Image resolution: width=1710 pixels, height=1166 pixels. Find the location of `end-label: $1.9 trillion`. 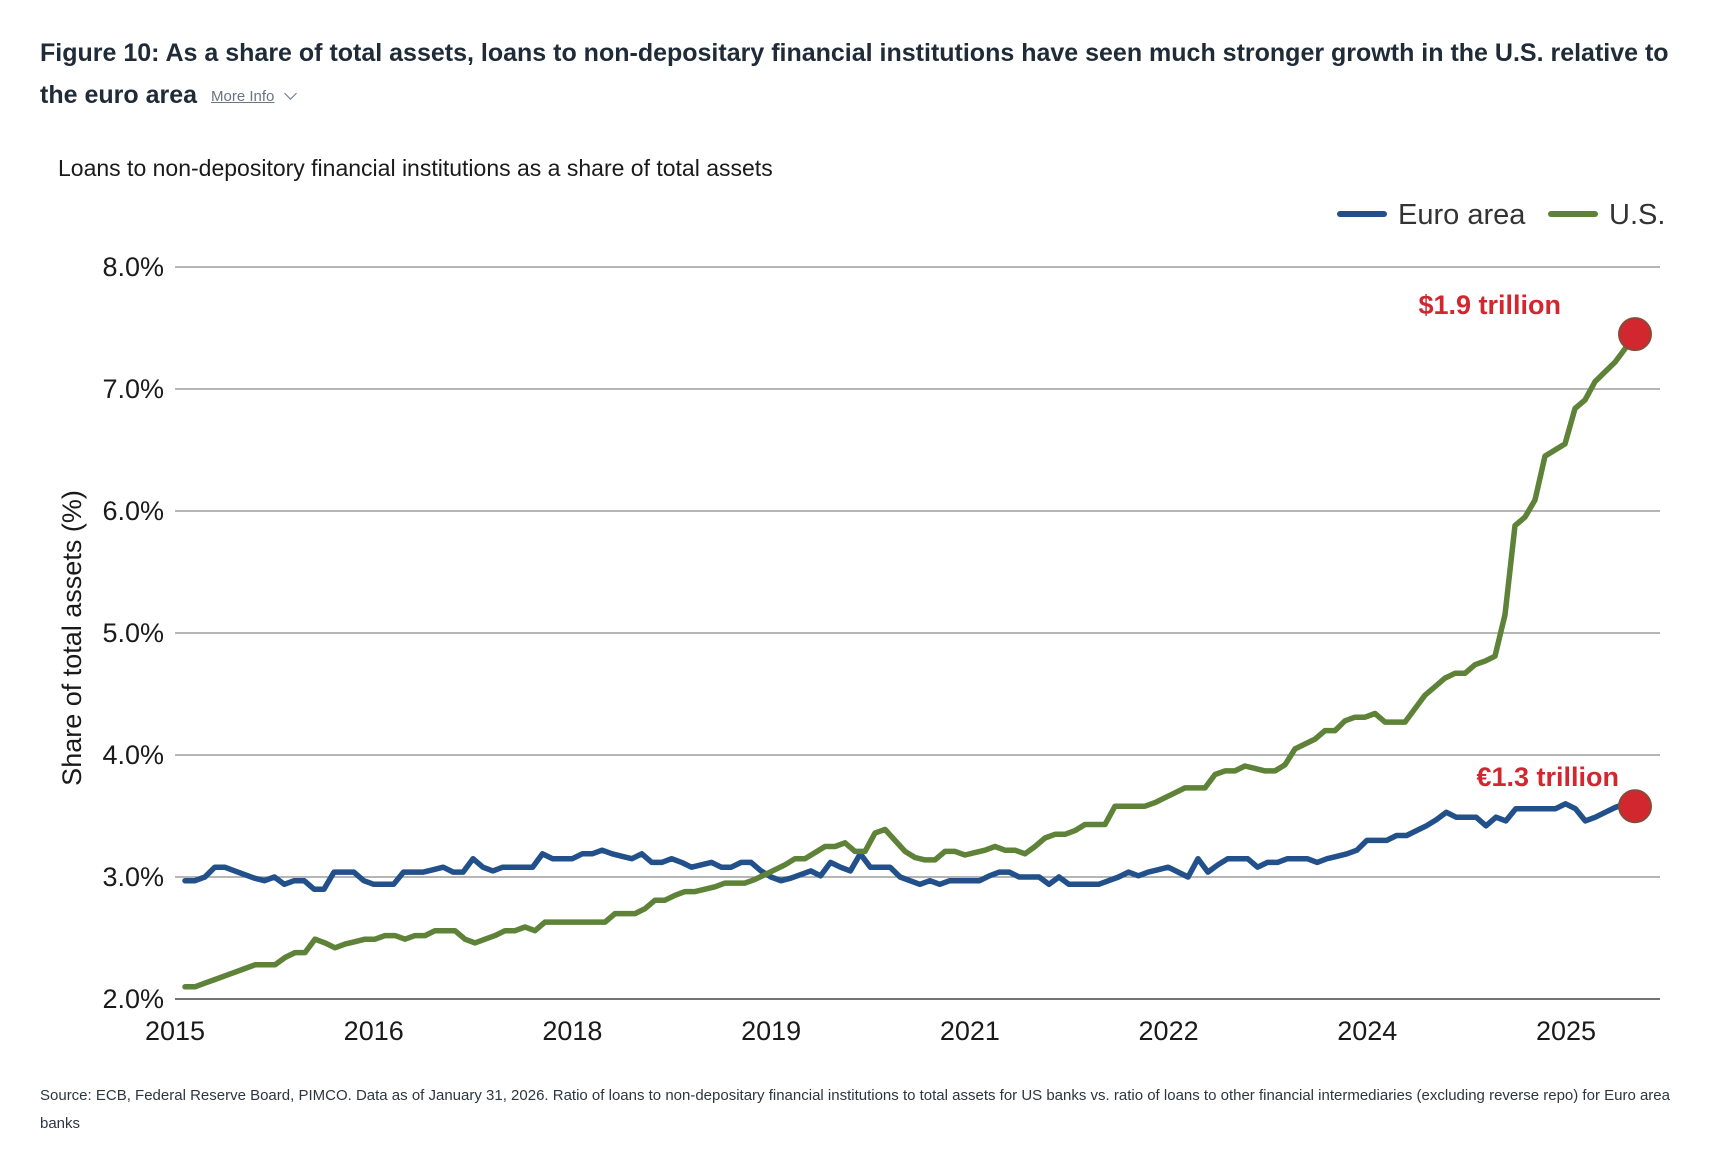

end-label: $1.9 trillion is located at coordinates (1489, 305).